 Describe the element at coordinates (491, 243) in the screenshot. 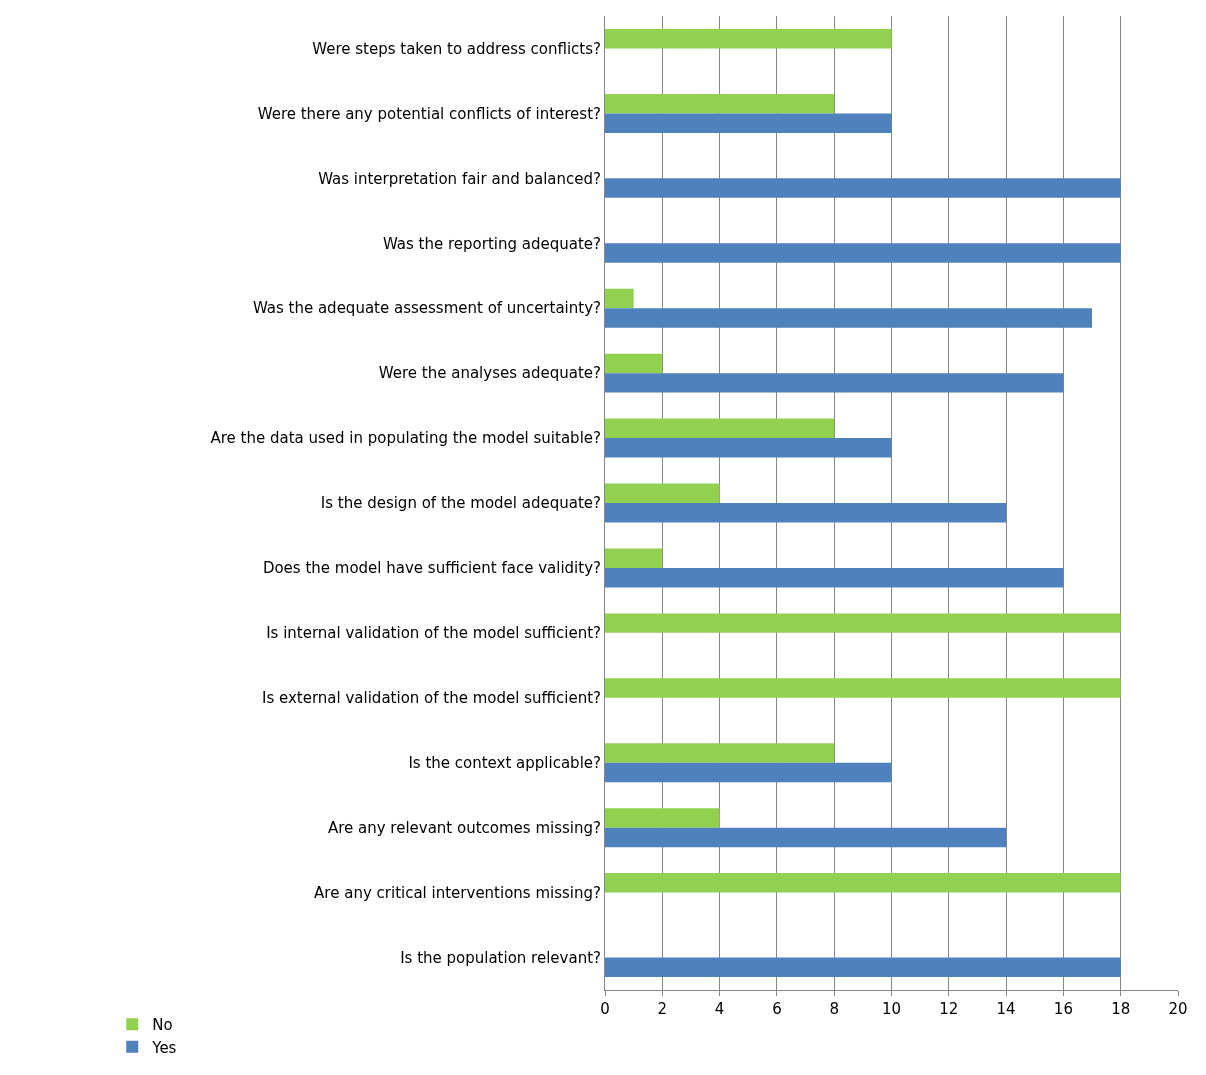

I see `y-tick-label: Was the reporting adequate?` at that location.